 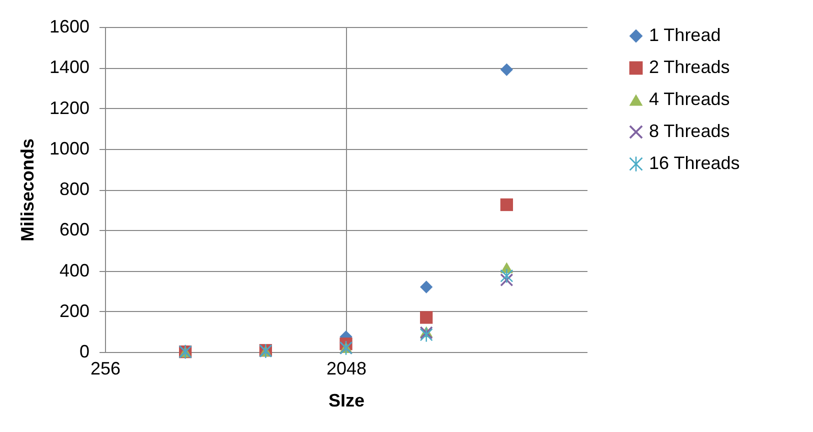 What do you see at coordinates (689, 131) in the screenshot?
I see `legend-label: 8 Threads` at bounding box center [689, 131].